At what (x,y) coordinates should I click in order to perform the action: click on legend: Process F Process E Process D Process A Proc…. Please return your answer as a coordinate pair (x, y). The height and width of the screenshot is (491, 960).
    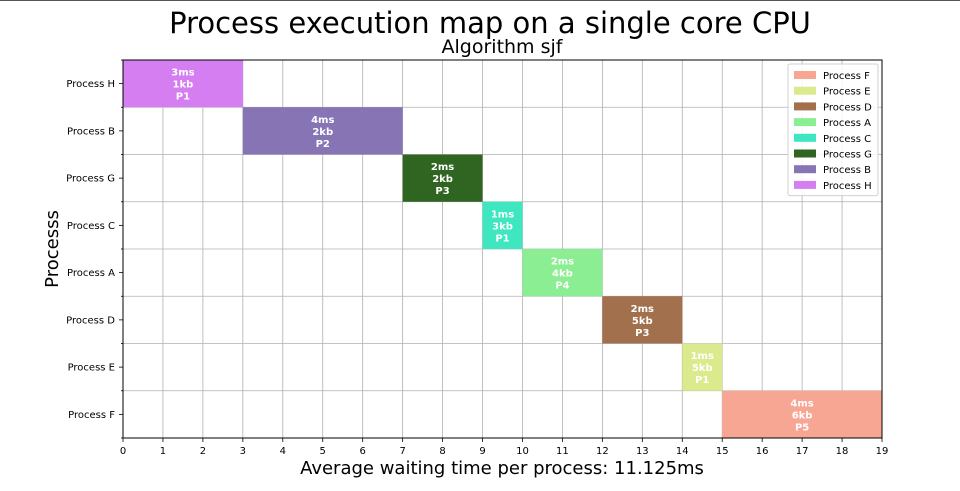
    Looking at the image, I should click on (833, 130).